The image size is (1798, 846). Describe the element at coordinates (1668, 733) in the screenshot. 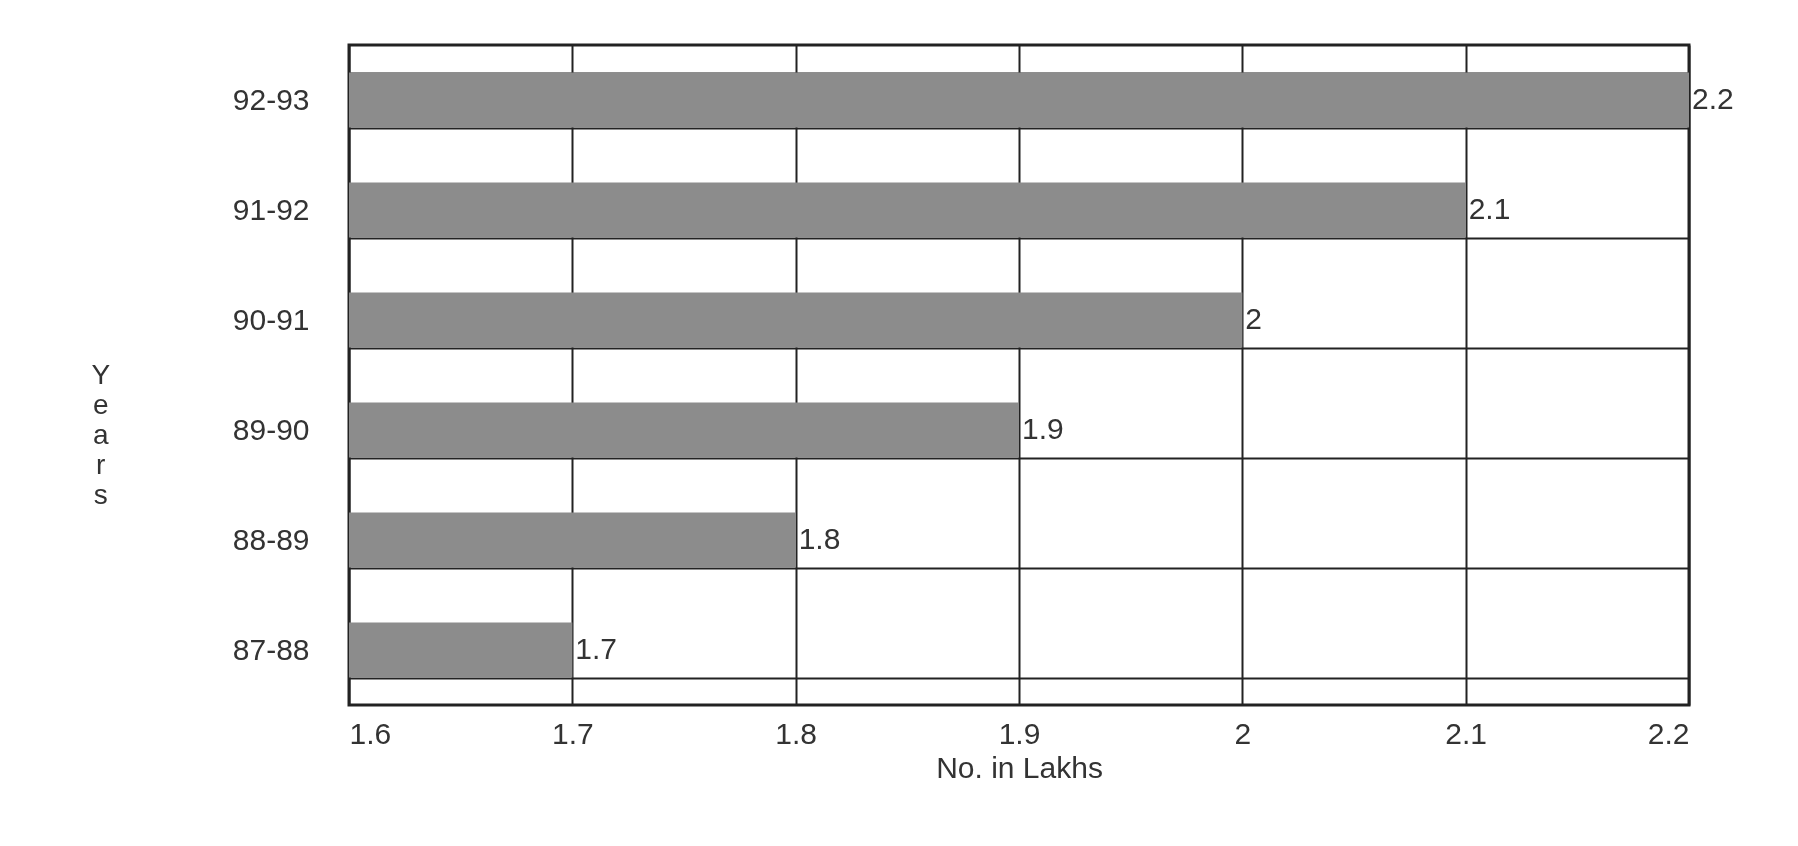

I see `x-tick-label: 2.2` at that location.